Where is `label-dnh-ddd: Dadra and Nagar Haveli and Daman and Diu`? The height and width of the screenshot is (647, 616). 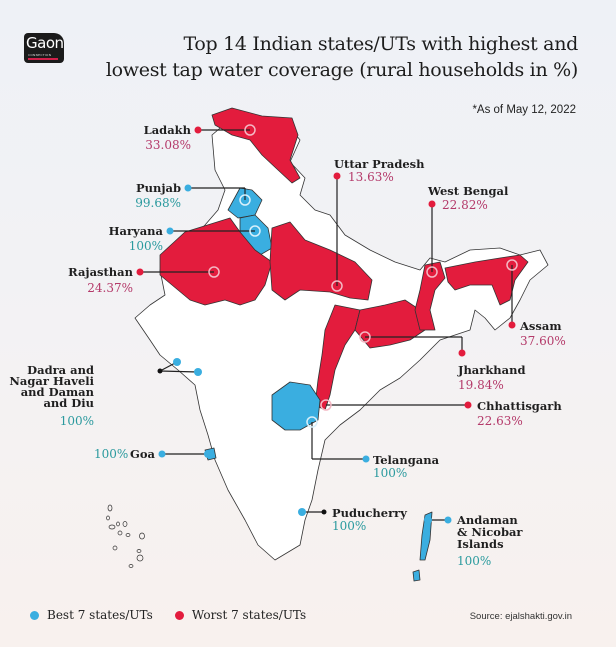 label-dnh-ddd: Dadra and Nagar Haveli and Daman and Diu is located at coordinates (51, 386).